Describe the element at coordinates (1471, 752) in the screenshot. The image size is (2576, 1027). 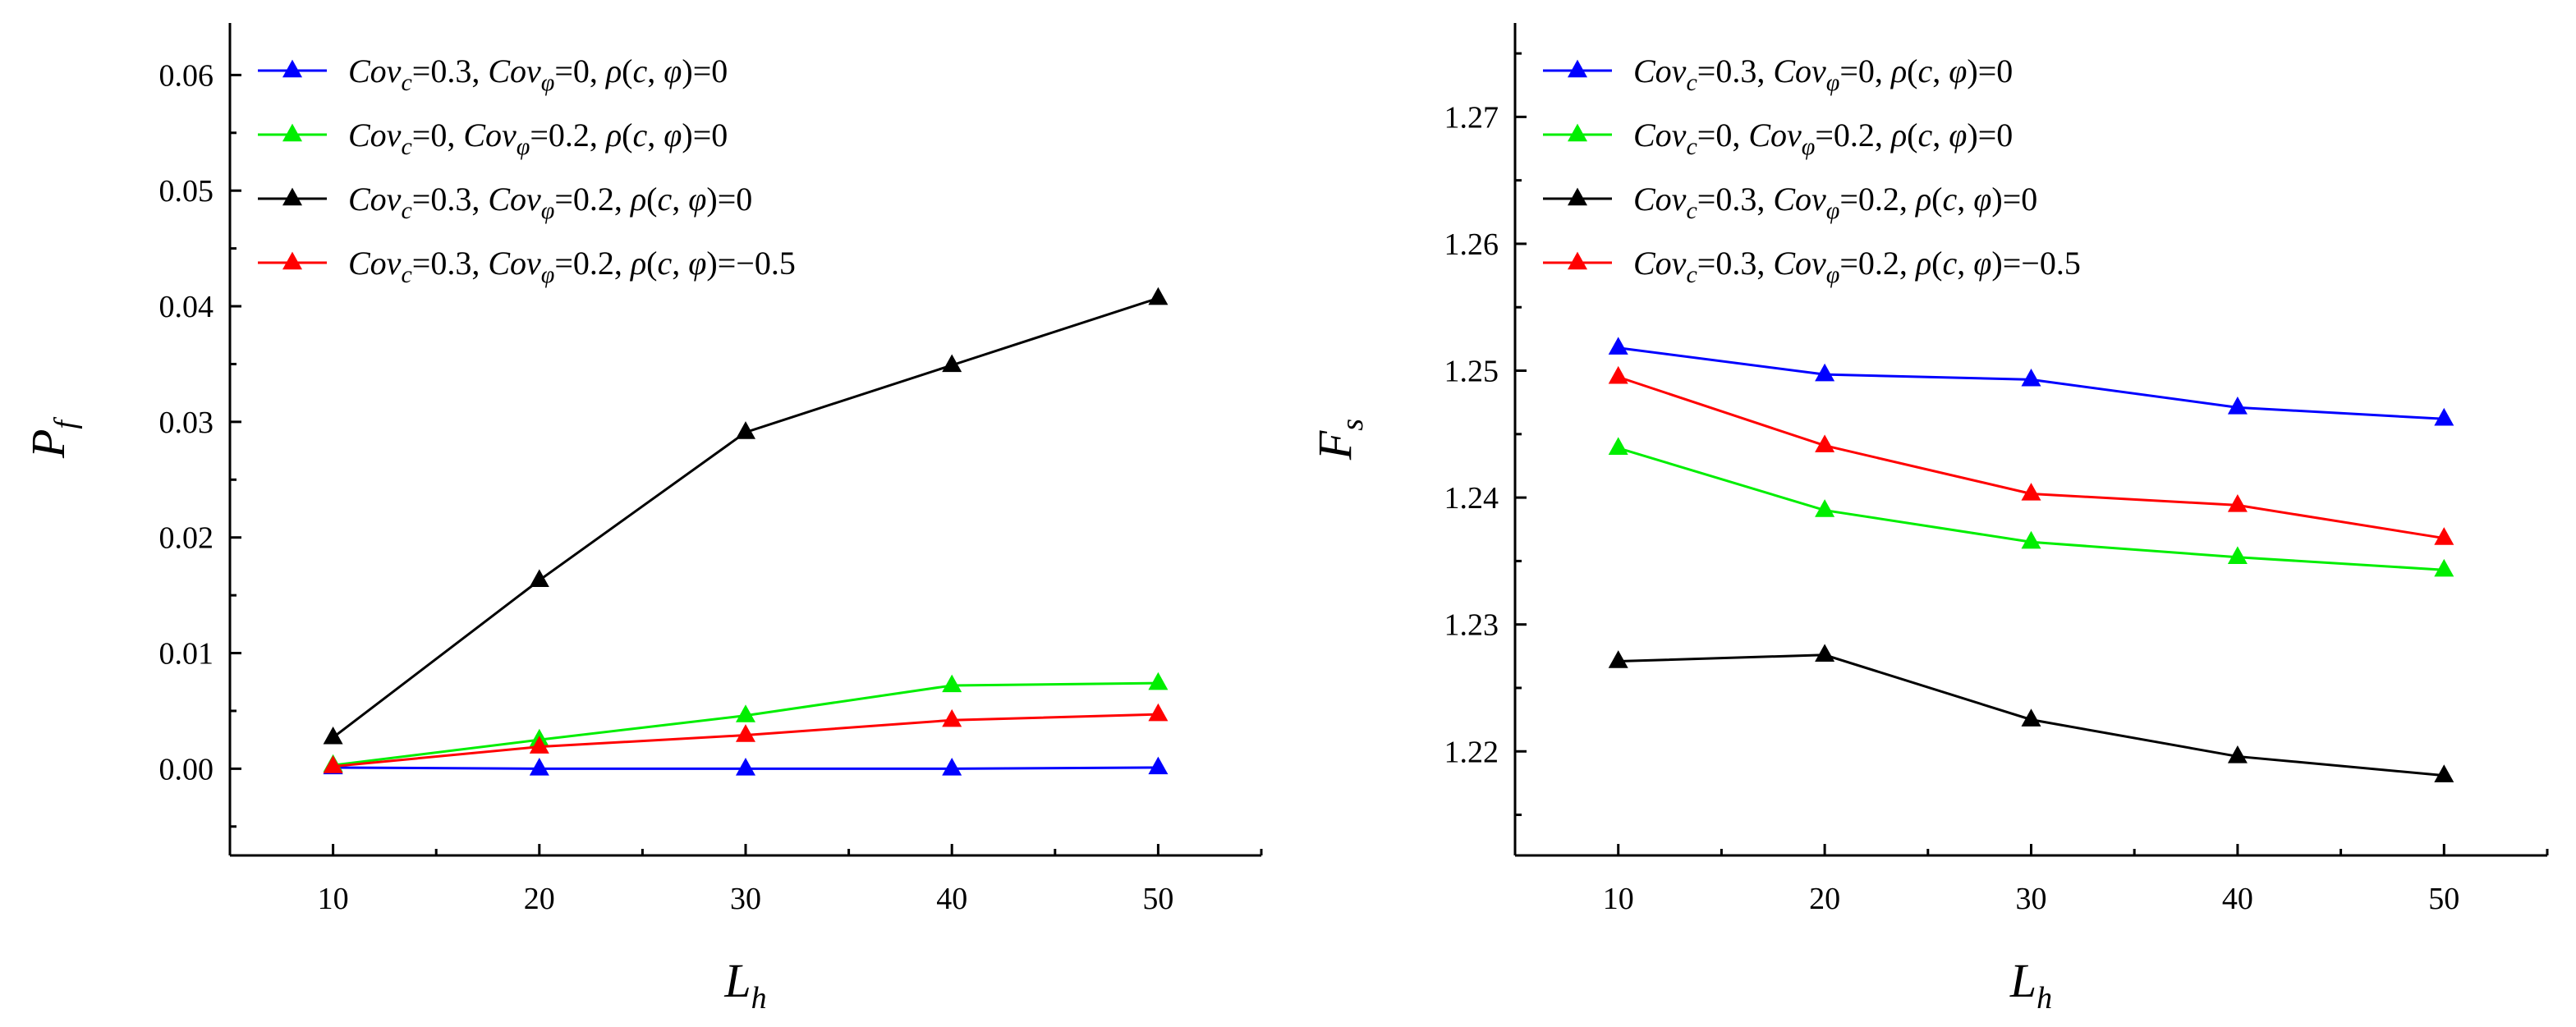
I see `y-tick-label: 1.22` at that location.